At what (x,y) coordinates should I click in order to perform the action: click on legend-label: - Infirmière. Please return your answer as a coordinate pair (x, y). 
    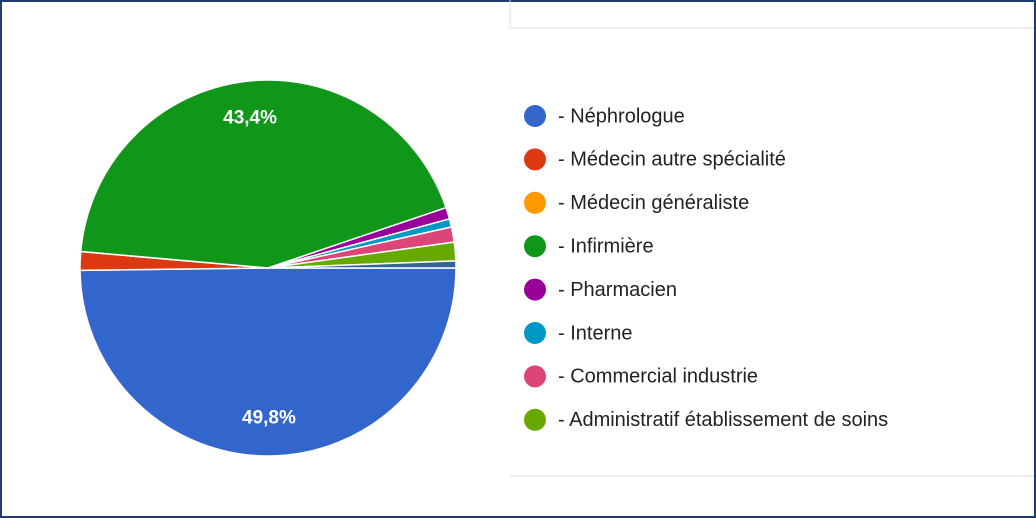
    Looking at the image, I should click on (606, 246).